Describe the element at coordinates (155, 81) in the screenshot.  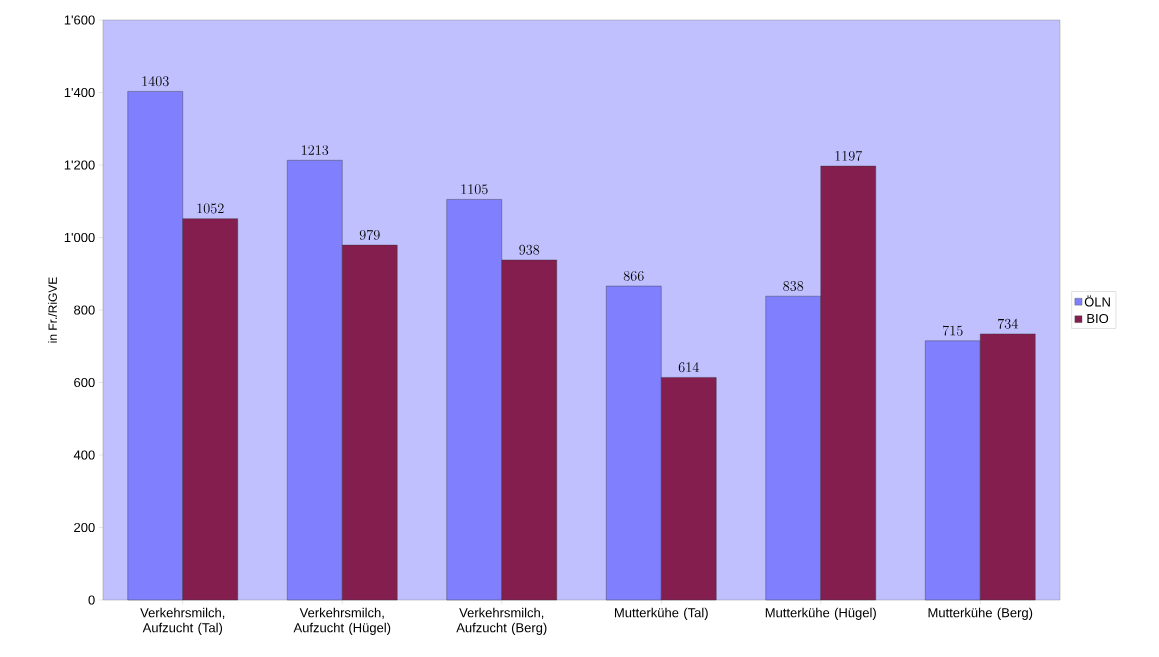
I see `data-label: 1403` at that location.